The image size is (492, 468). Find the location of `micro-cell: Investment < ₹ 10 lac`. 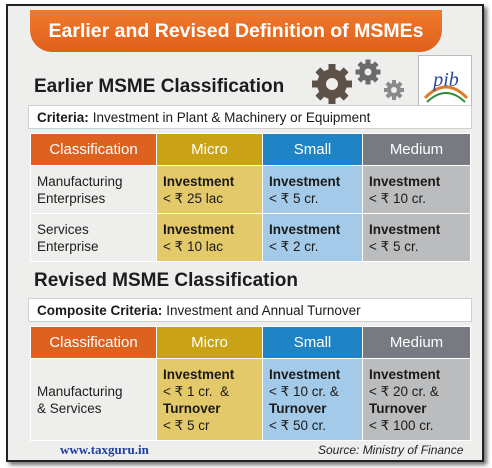

micro-cell: Investment < ₹ 10 lac is located at coordinates (209, 237).